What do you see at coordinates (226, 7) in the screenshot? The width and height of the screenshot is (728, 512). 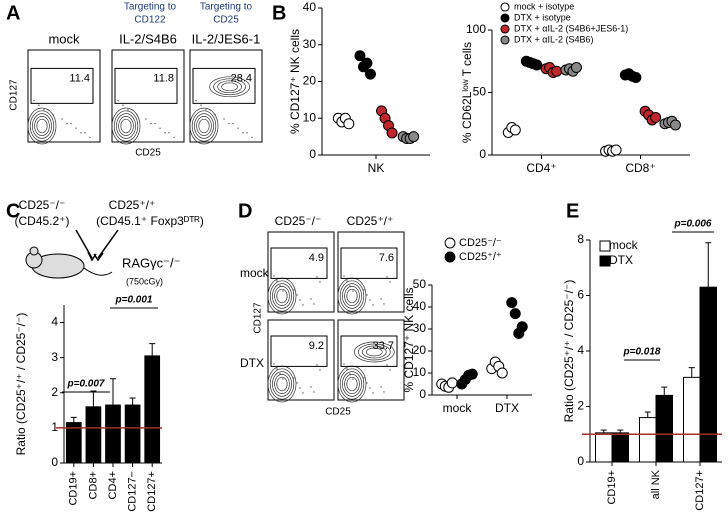 I see `target-text: Targeting to` at bounding box center [226, 7].